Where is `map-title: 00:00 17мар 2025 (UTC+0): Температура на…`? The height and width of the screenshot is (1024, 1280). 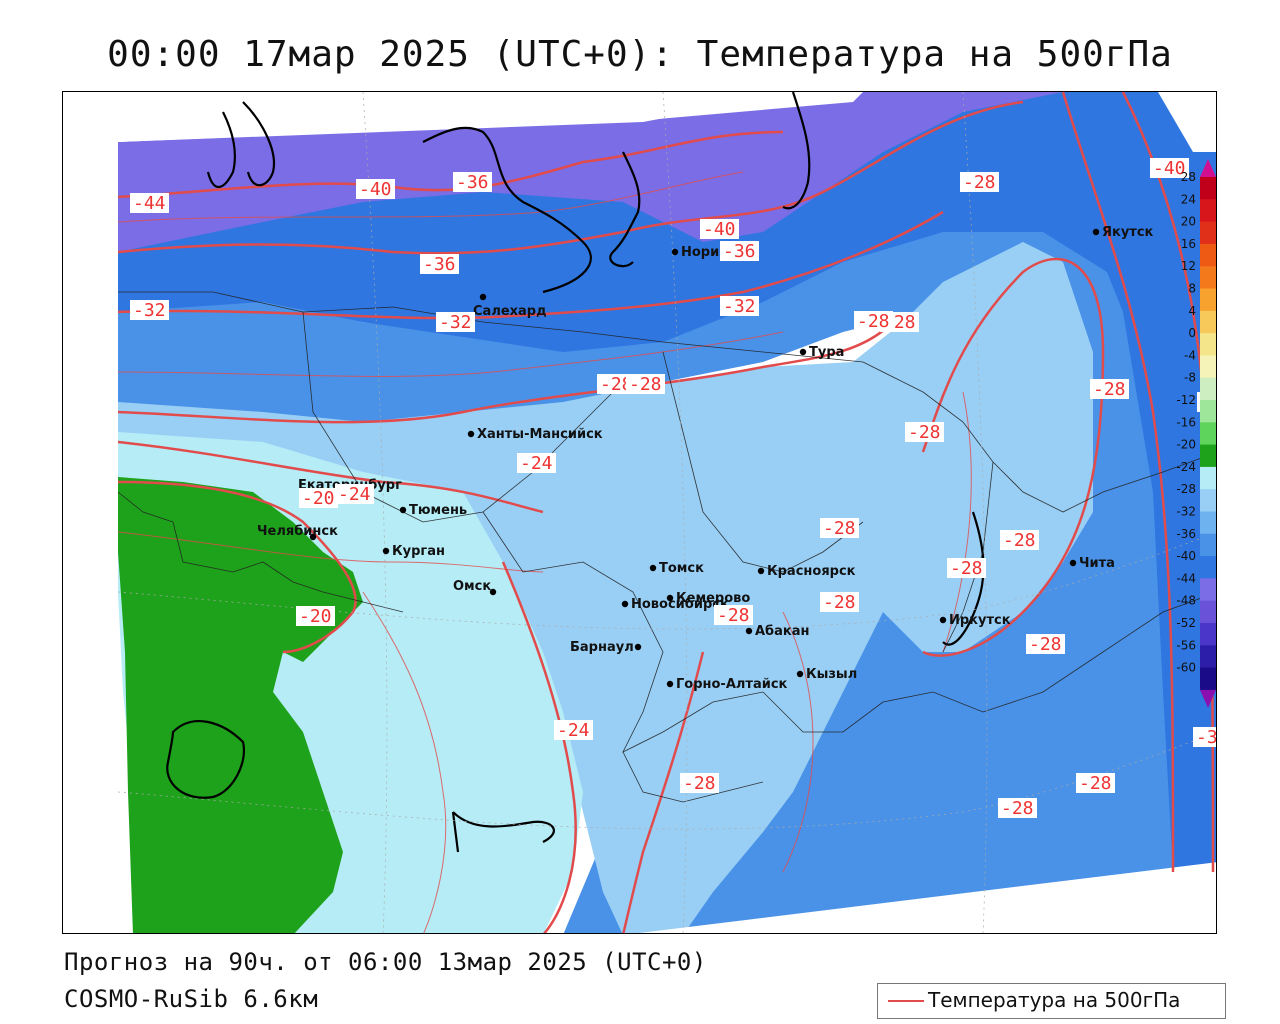 map-title: 00:00 17мар 2025 (UTC+0): Температура на… is located at coordinates (640, 54).